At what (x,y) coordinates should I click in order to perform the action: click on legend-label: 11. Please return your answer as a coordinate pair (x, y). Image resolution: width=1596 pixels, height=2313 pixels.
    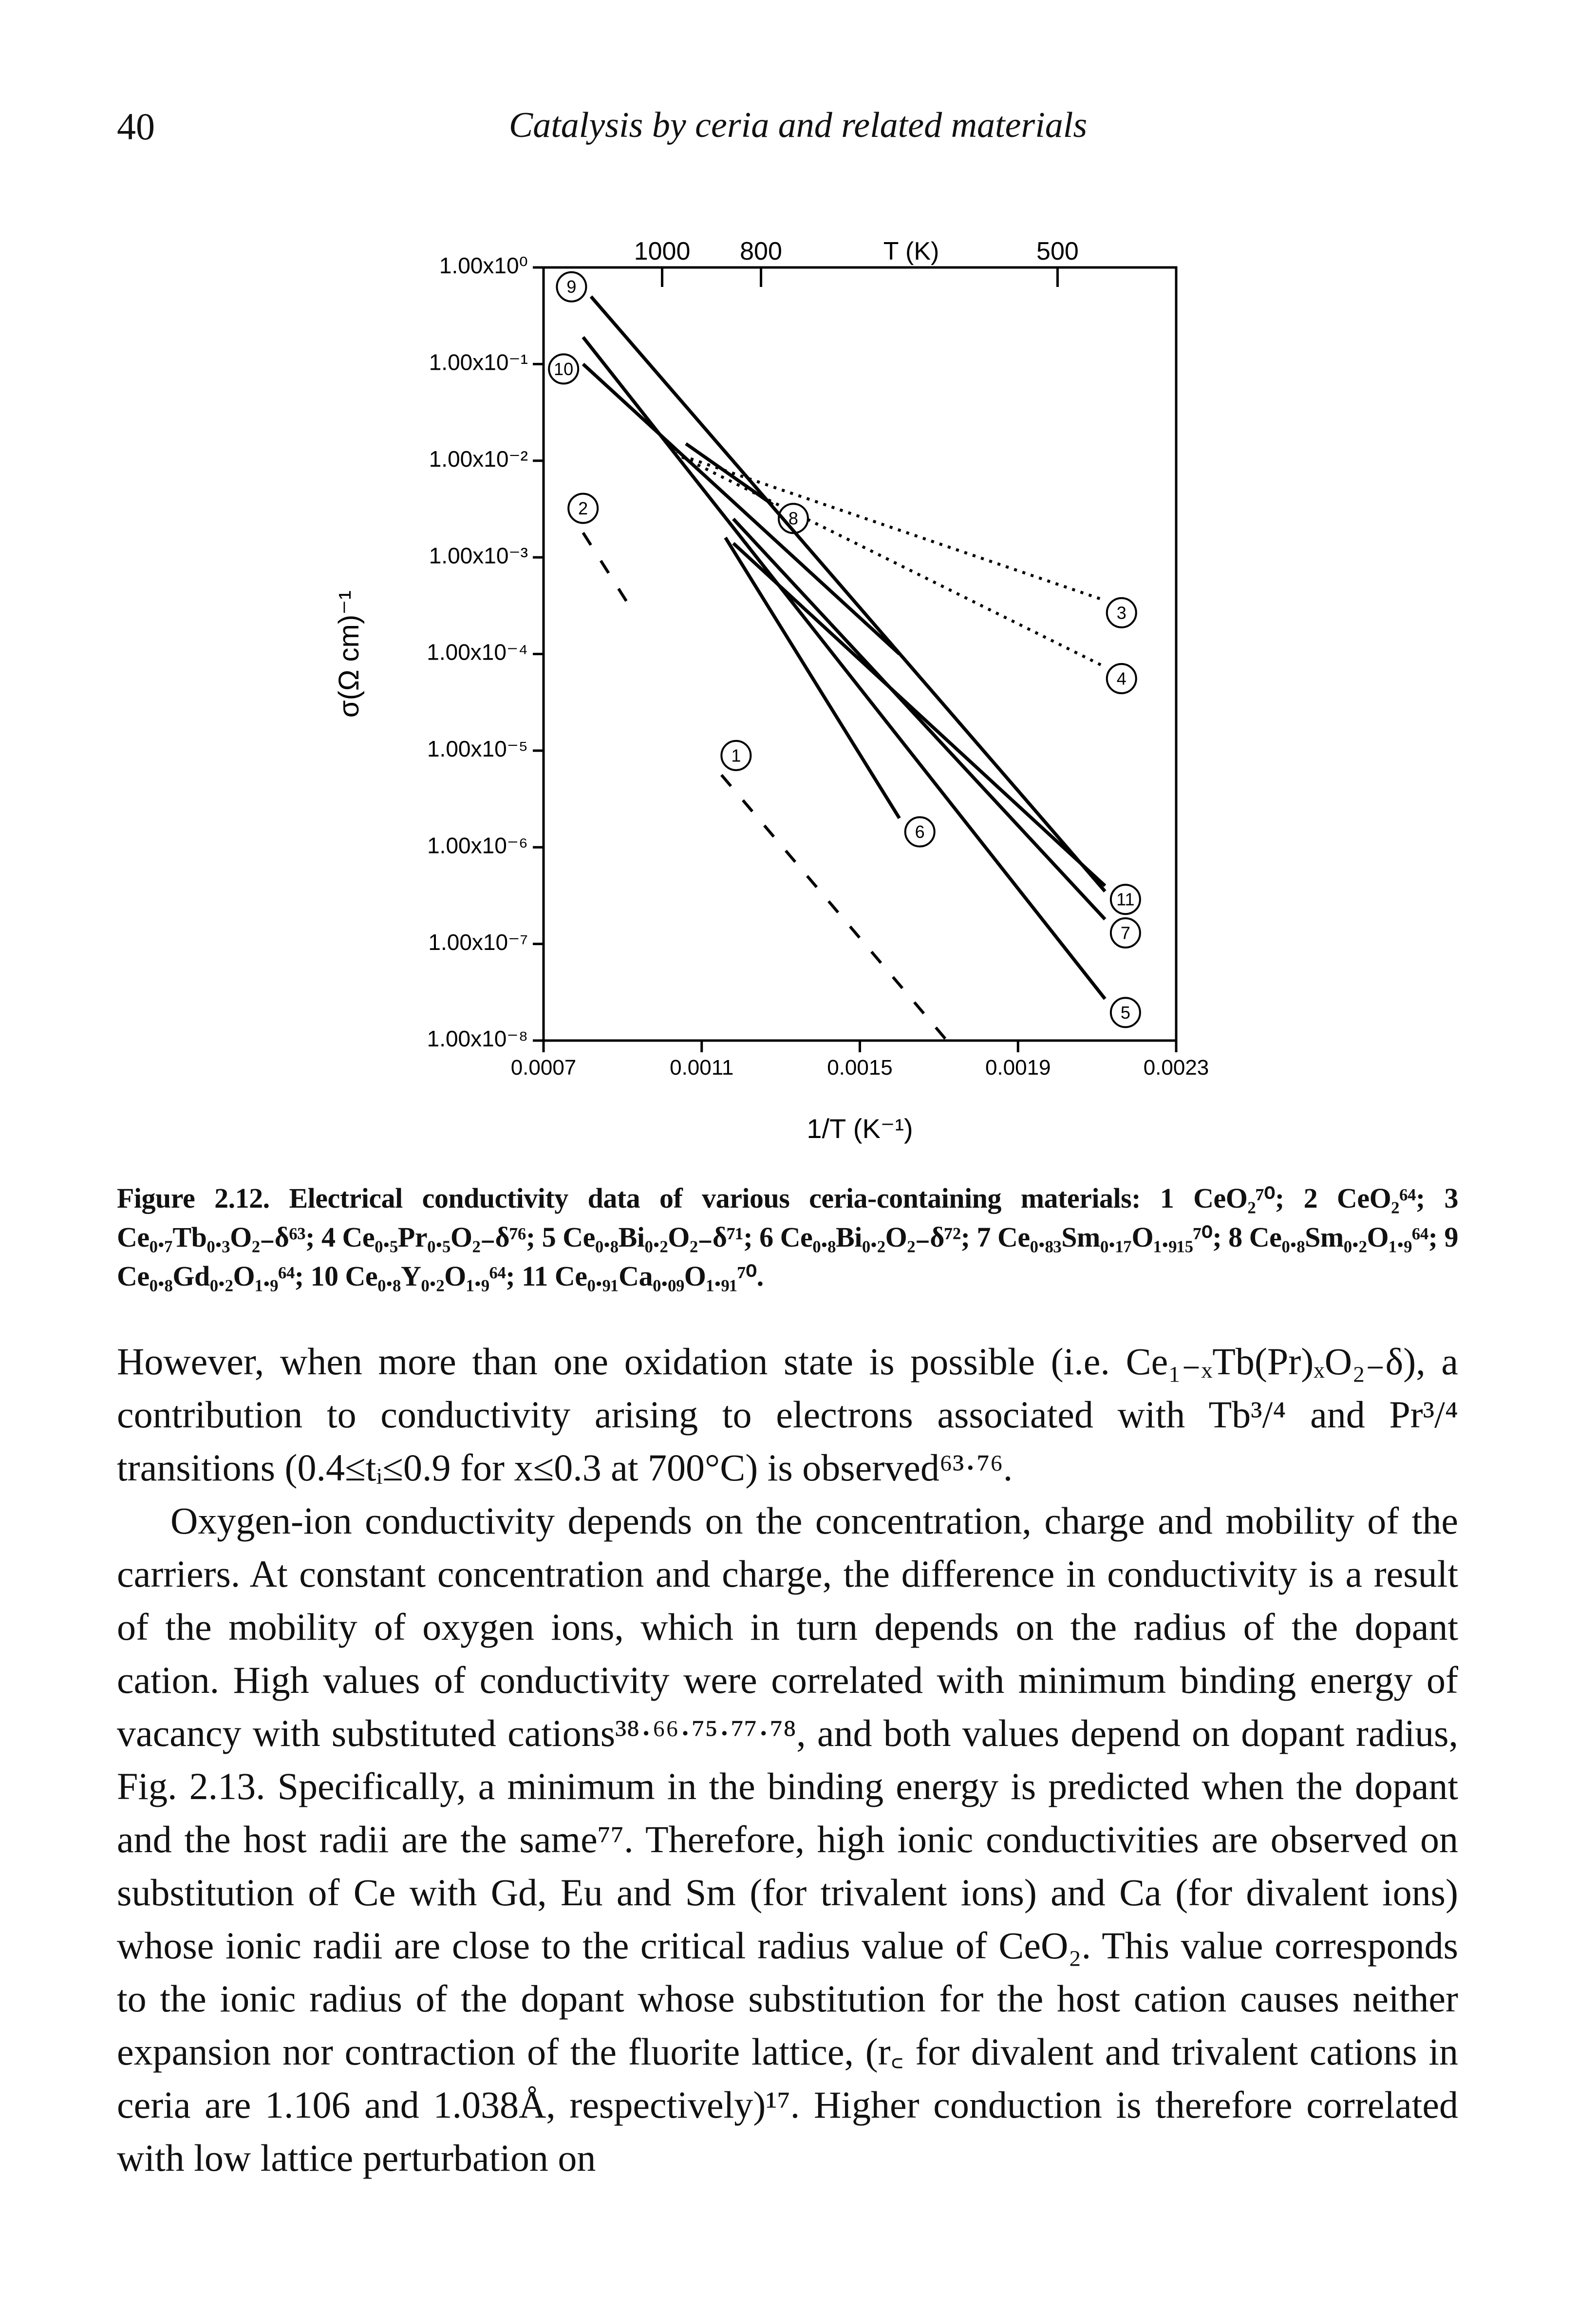
    Looking at the image, I should click on (1125, 900).